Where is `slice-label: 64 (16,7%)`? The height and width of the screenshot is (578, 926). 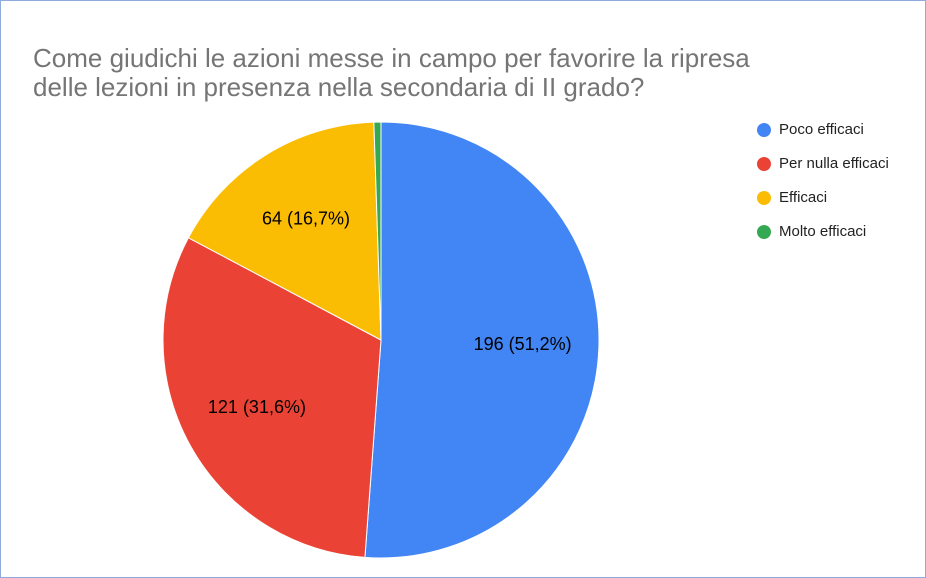 slice-label: 64 (16,7%) is located at coordinates (306, 219).